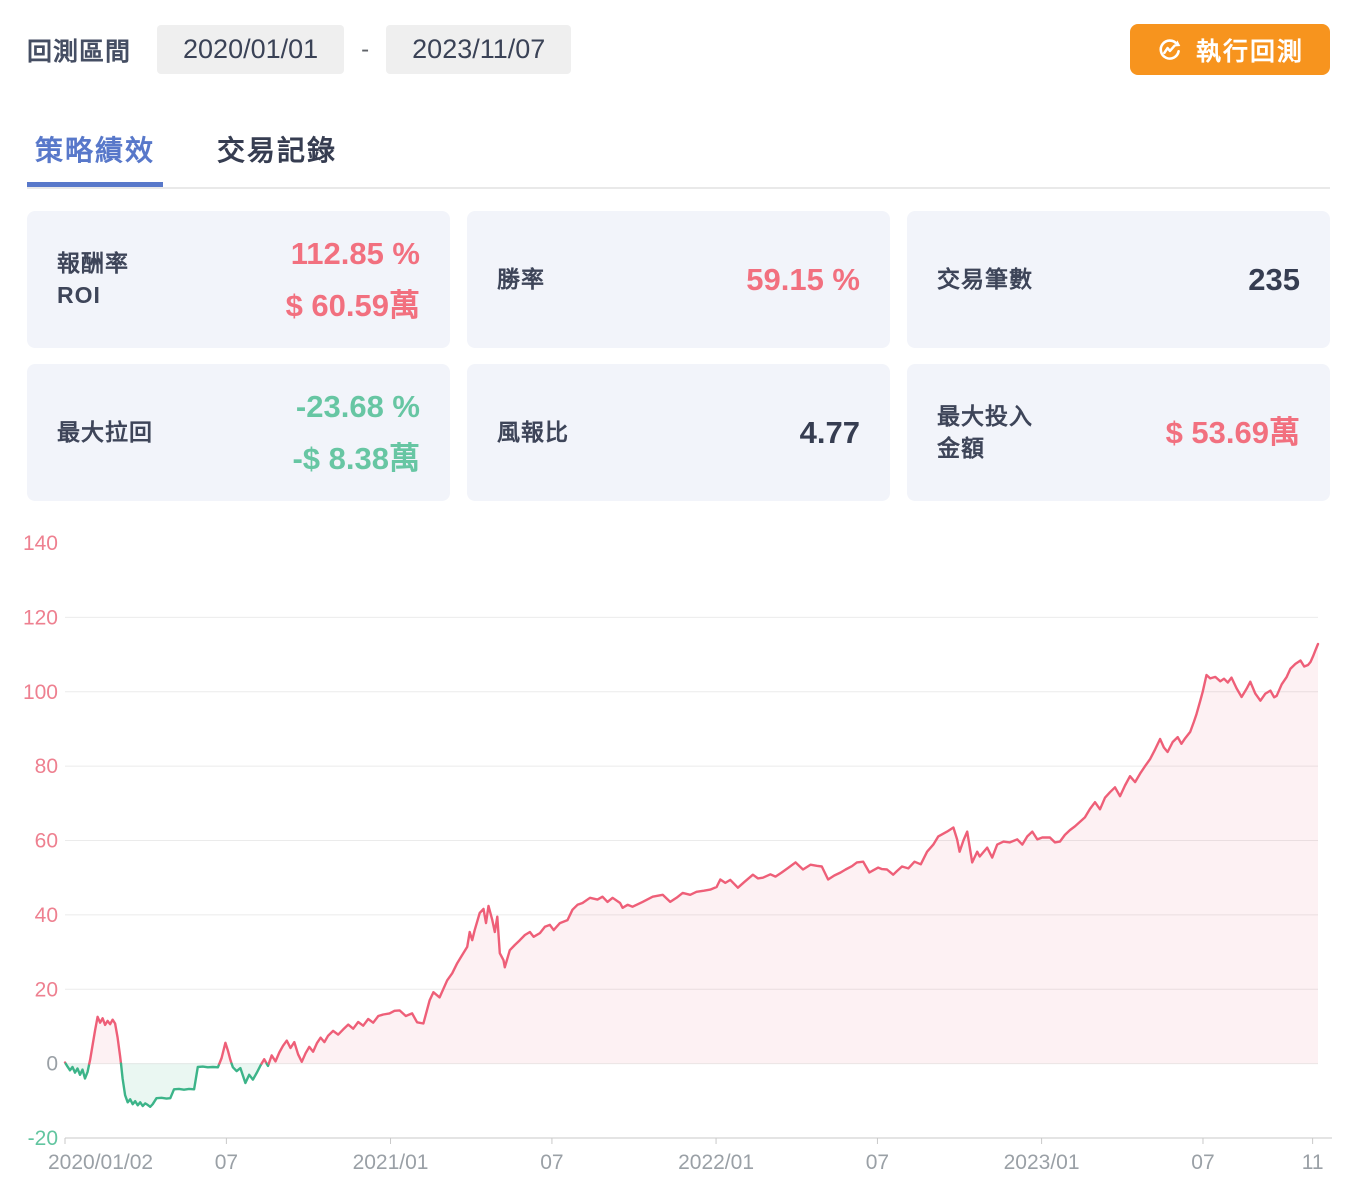  Describe the element at coordinates (716, 1162) in the screenshot. I see `svg-text: 2022/01` at that location.